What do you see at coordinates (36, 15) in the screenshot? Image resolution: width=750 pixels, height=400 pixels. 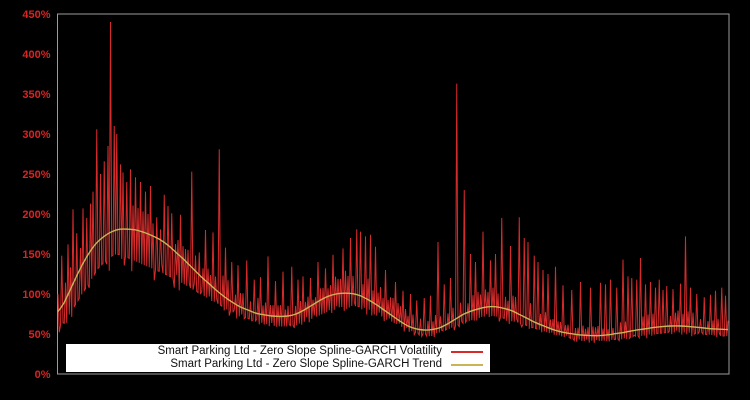 I see `y-axis-tick-label: 450%` at bounding box center [36, 15].